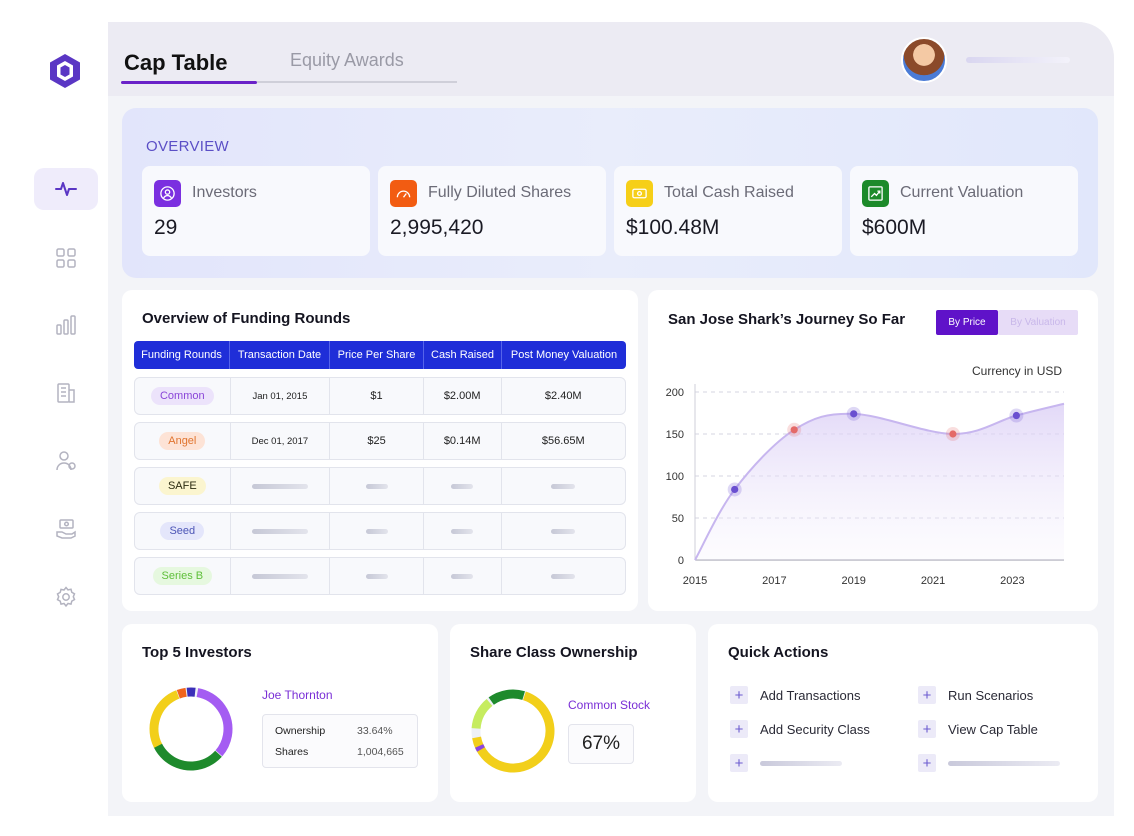  Describe the element at coordinates (924, 60) in the screenshot. I see `avatar` at that location.